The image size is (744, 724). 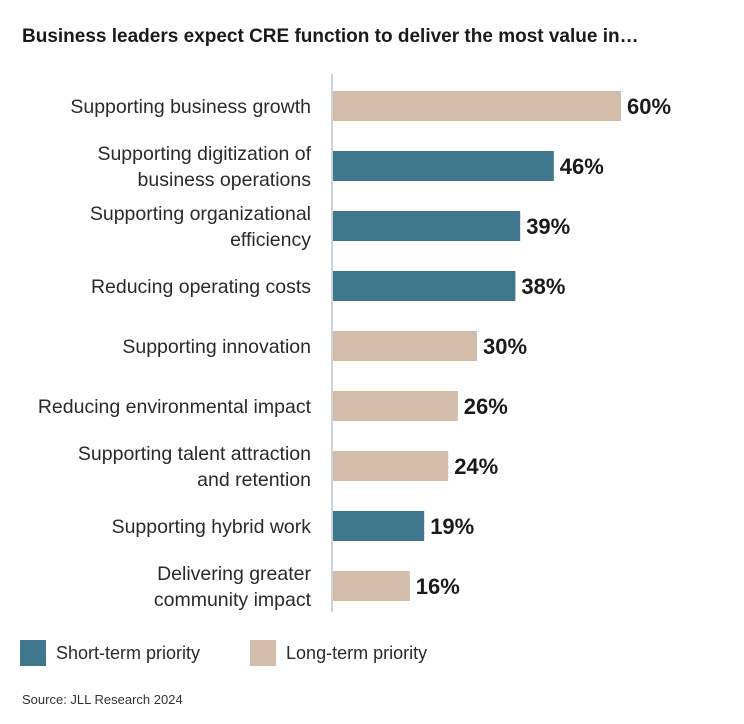 I want to click on category-label-line: and retention, so click(x=254, y=480).